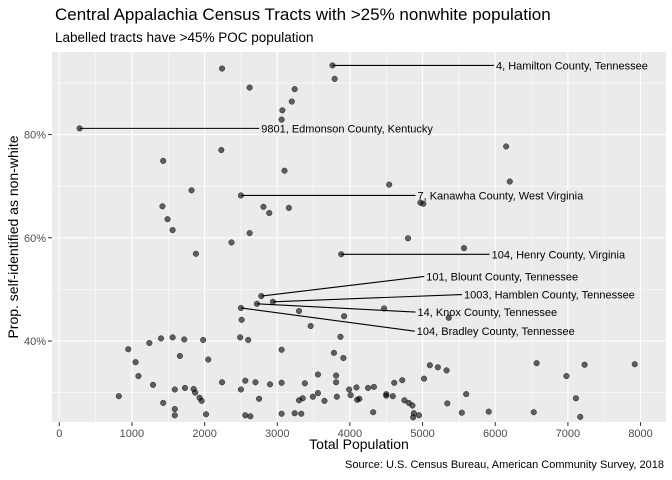 Image resolution: width=672 pixels, height=480 pixels. What do you see at coordinates (495, 434) in the screenshot?
I see `x-tick-label: 6000` at bounding box center [495, 434].